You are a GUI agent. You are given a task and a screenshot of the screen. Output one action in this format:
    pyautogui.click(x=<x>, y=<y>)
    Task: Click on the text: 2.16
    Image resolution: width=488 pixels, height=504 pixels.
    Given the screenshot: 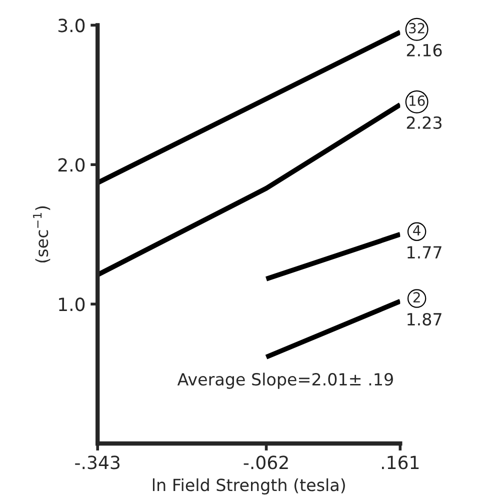 What is the action you would take?
    pyautogui.click(x=424, y=50)
    